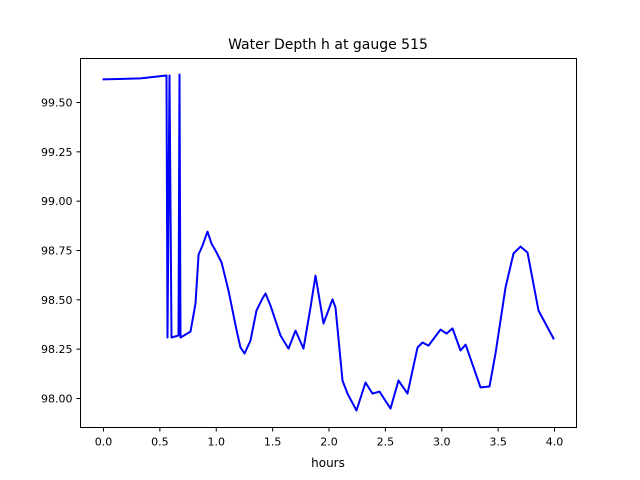  What do you see at coordinates (57, 349) in the screenshot?
I see `y-tick-label: 98.25` at bounding box center [57, 349].